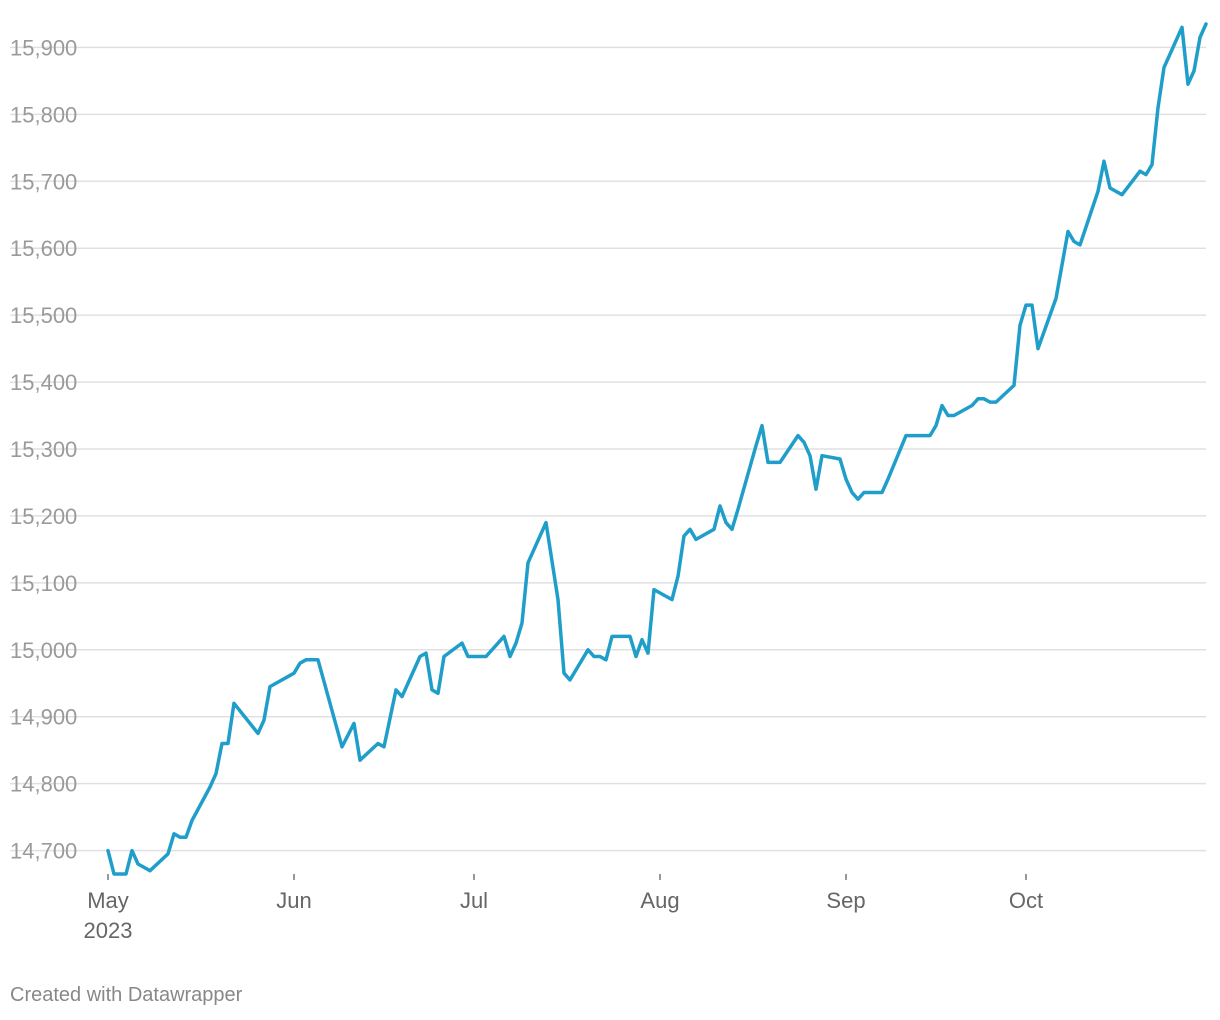 The height and width of the screenshot is (1020, 1220). I want to click on y-tick-label: 15,100, so click(43, 583).